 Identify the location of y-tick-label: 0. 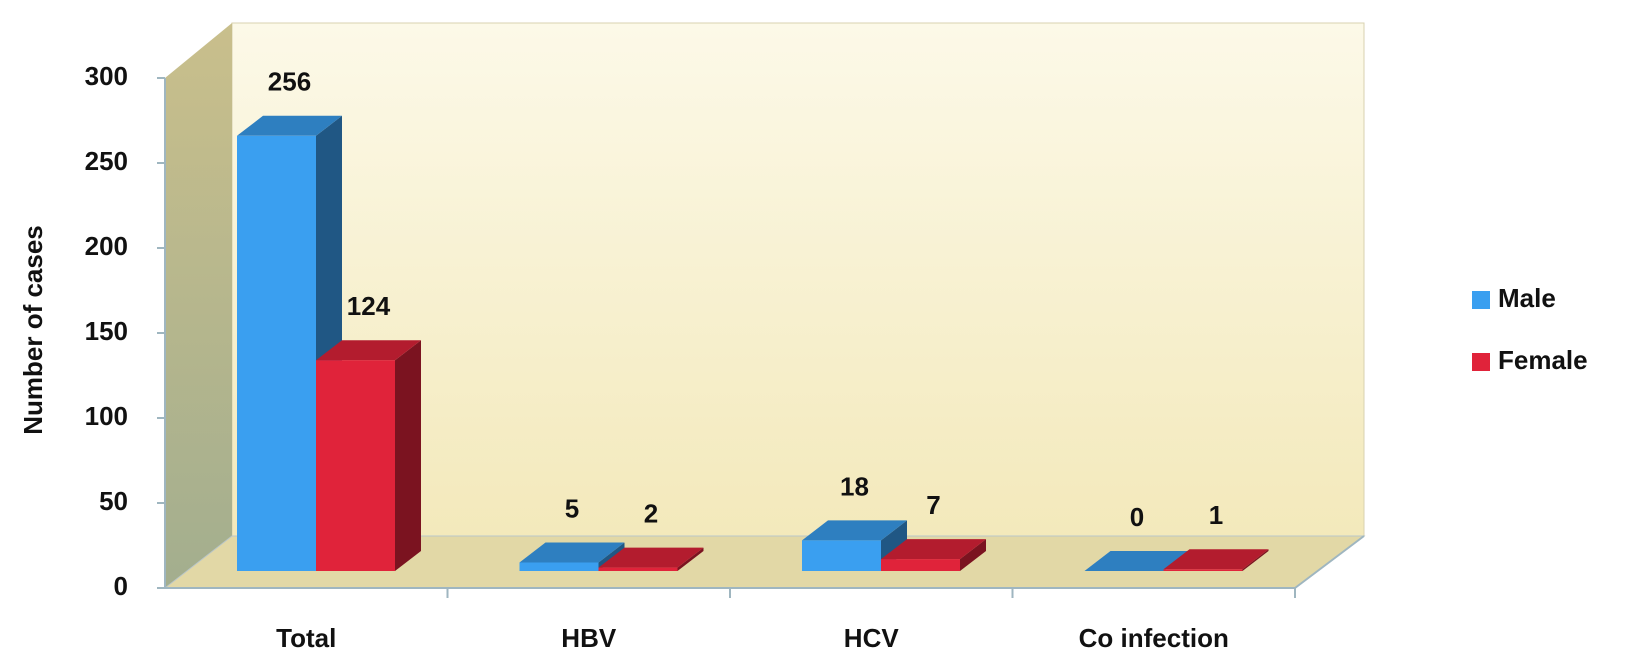
(121, 586).